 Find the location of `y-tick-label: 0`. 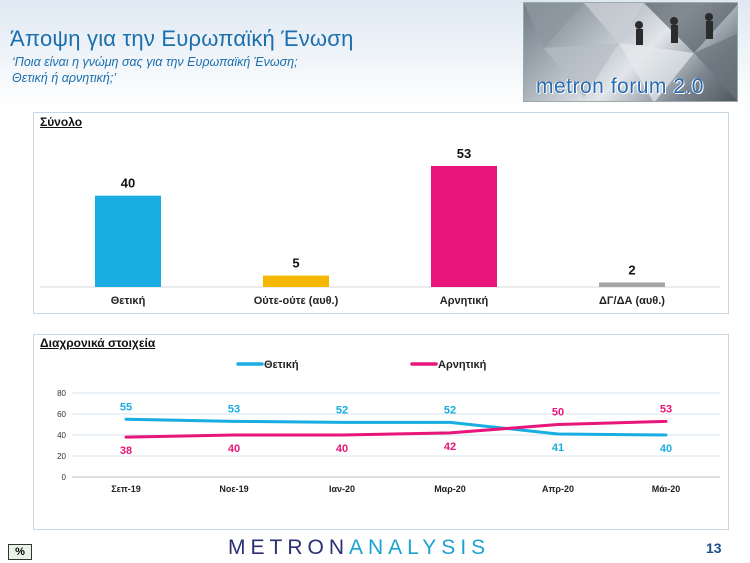

y-tick-label: 0 is located at coordinates (64, 477).